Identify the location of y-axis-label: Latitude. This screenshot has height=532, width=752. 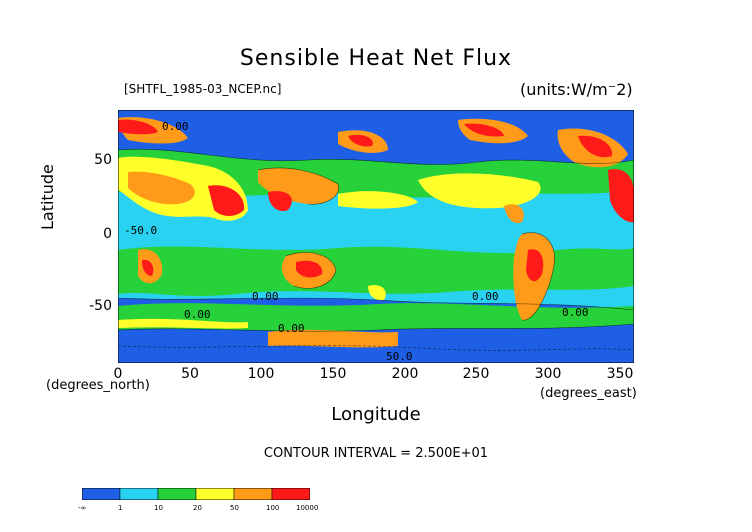
(47, 197).